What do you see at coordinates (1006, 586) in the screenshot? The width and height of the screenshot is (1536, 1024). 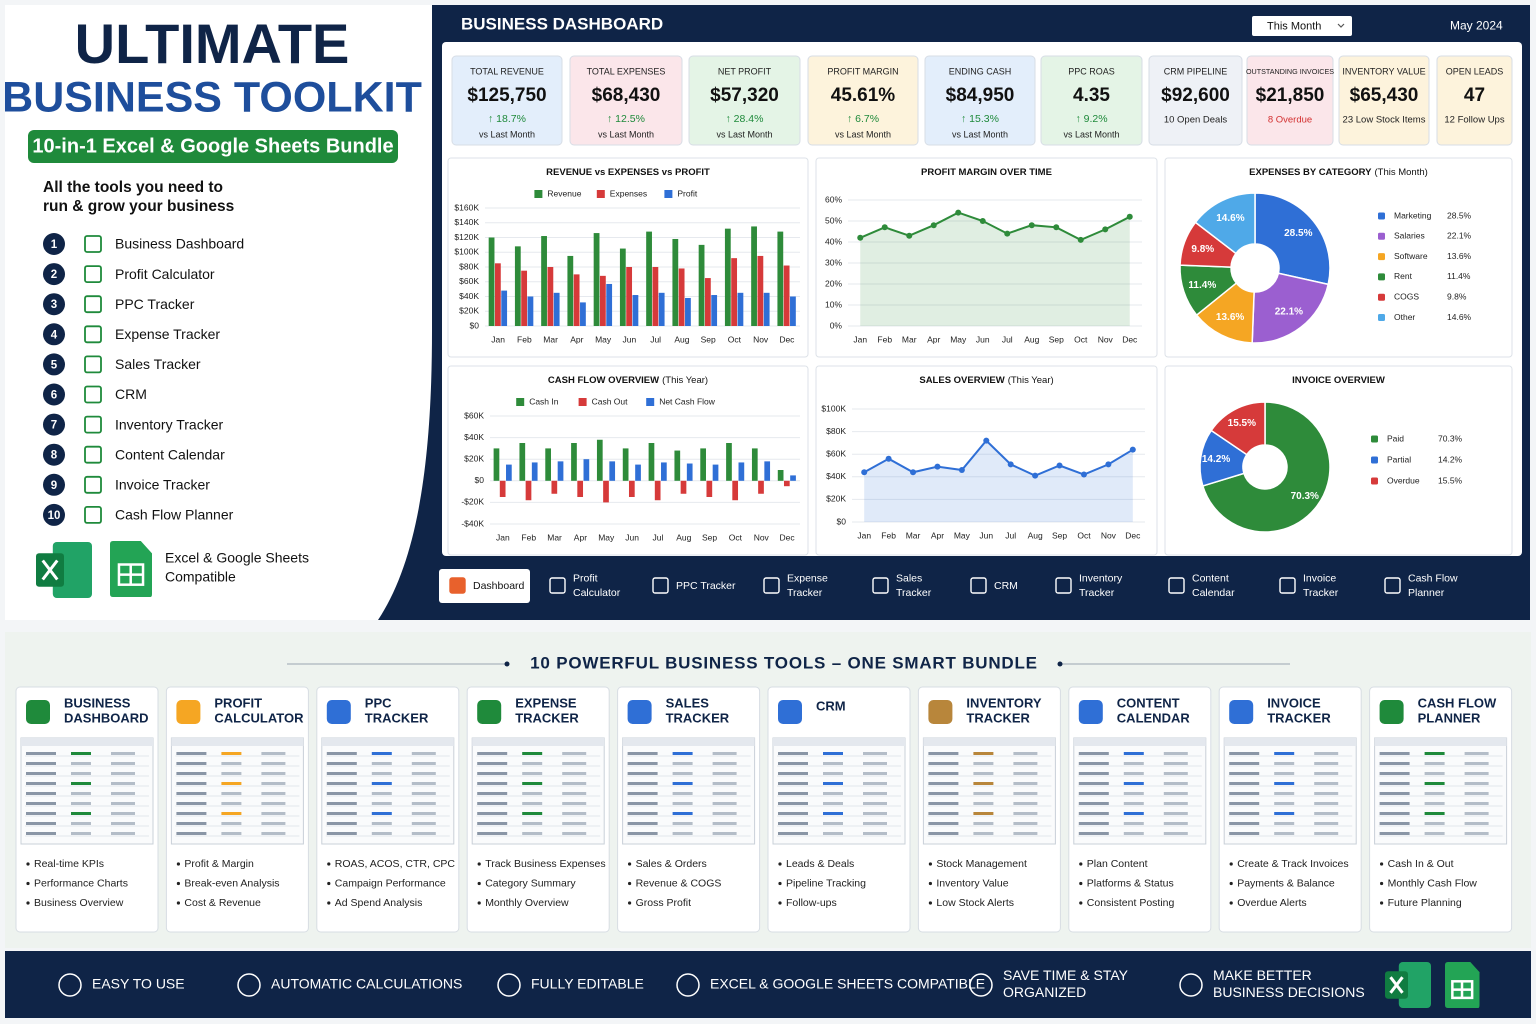 I see `nav-label: CRM` at bounding box center [1006, 586].